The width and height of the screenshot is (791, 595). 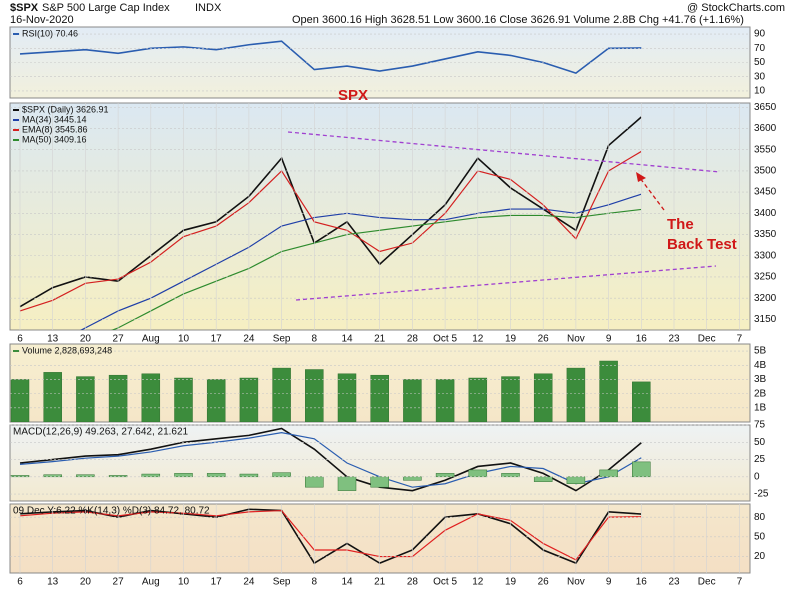 What do you see at coordinates (765, 149) in the screenshot?
I see `y-tick-label: 3550` at bounding box center [765, 149].